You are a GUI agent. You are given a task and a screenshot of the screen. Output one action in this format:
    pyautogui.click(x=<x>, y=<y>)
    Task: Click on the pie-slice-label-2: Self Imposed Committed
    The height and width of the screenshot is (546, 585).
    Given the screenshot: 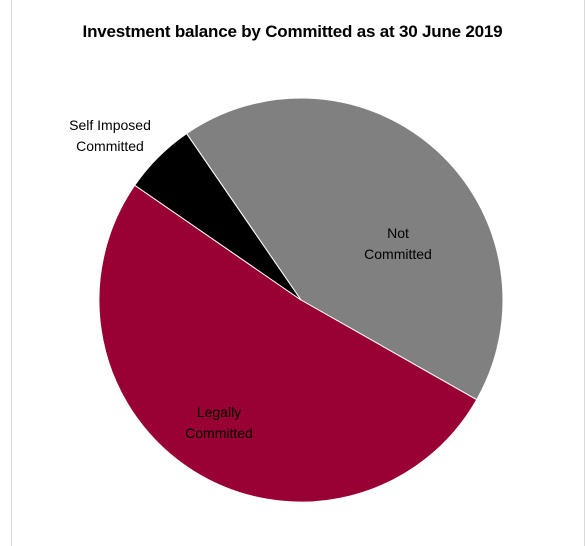 What is the action you would take?
    pyautogui.click(x=110, y=135)
    